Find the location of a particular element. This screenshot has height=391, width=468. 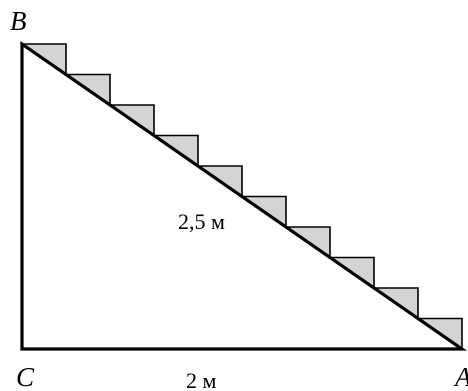

base-length-label: 2 м is located at coordinates (201, 379).